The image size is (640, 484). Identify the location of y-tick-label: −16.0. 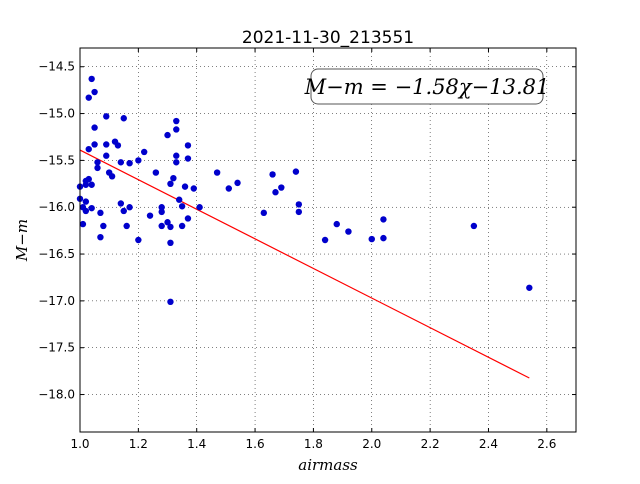
(56, 207).